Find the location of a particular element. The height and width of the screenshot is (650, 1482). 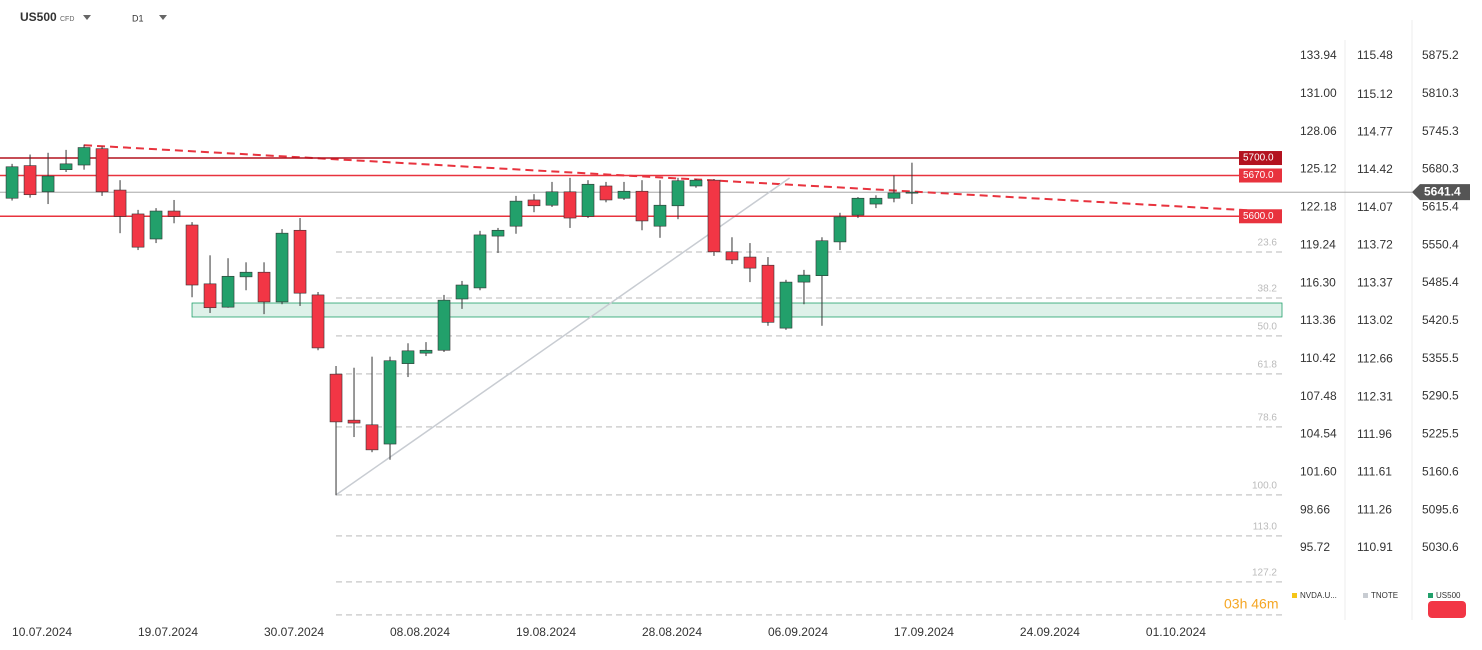

y-tick-label: 5160.6 is located at coordinates (1440, 471).